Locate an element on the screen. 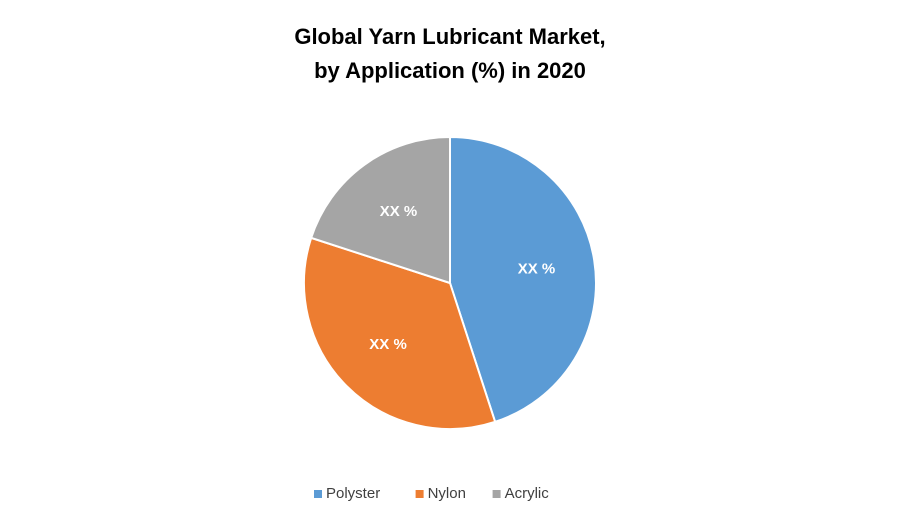 This screenshot has width=900, height=525. chart-title: Global Yarn Lubricant Market, is located at coordinates (449, 36).